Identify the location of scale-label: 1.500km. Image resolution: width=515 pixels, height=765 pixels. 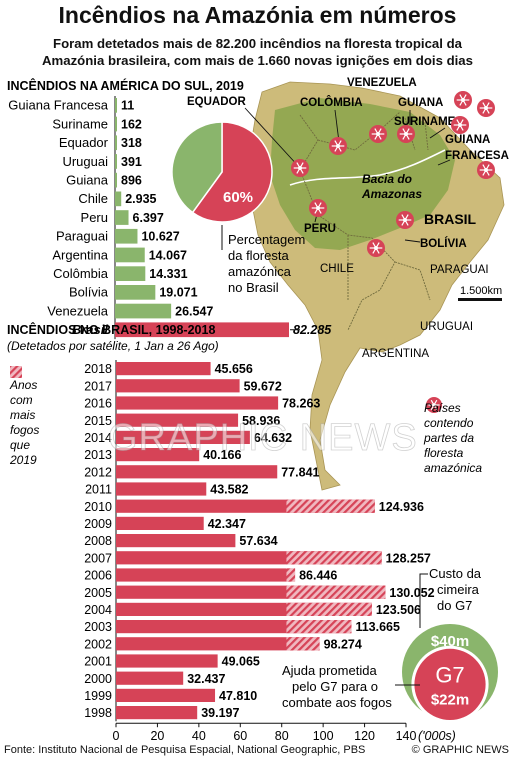
(481, 291).